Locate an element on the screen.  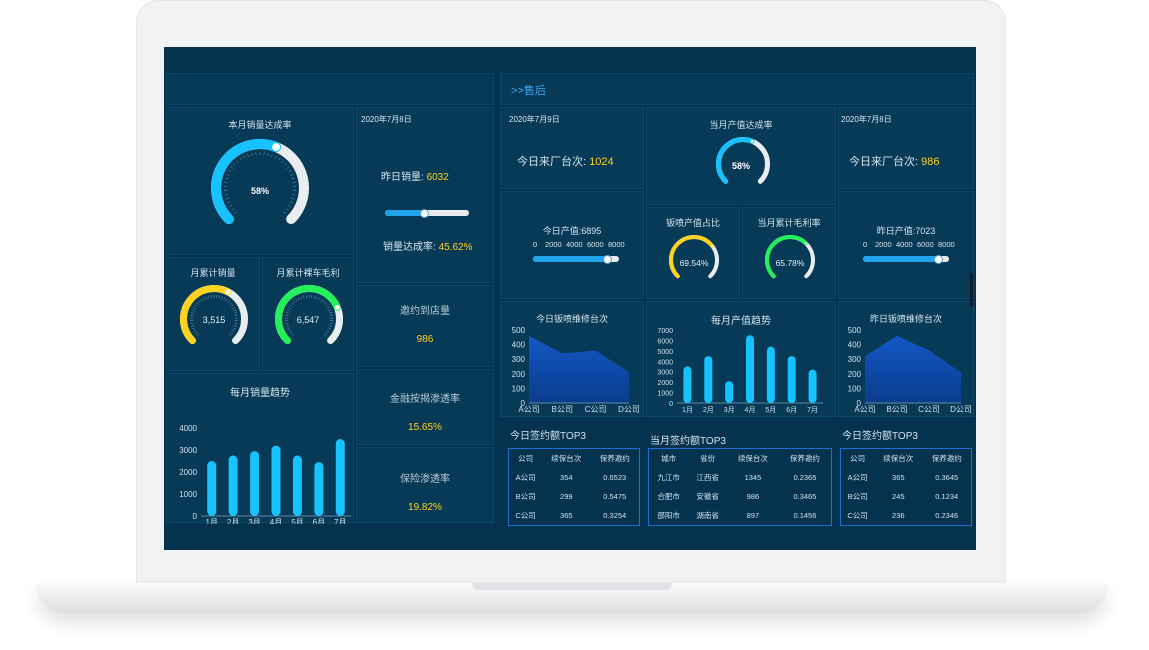
table-cell: 245 is located at coordinates (898, 496).